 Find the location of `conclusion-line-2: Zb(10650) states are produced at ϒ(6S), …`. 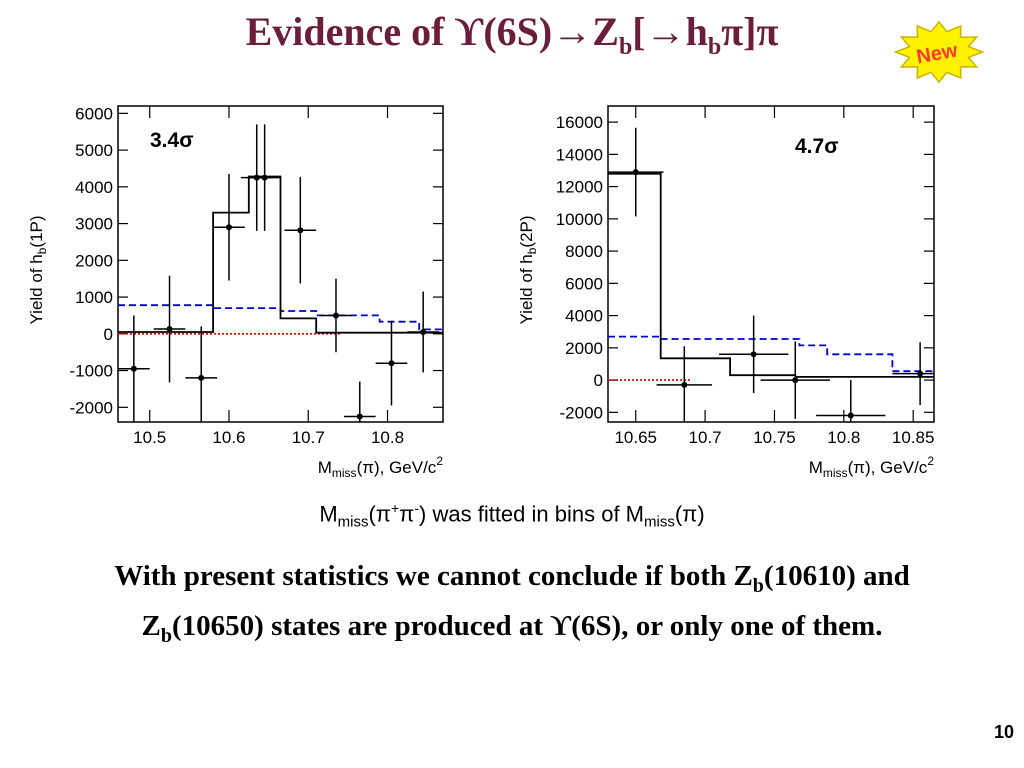

conclusion-line-2: Zb(10650) states are produced at ϒ(6S), … is located at coordinates (512, 628).